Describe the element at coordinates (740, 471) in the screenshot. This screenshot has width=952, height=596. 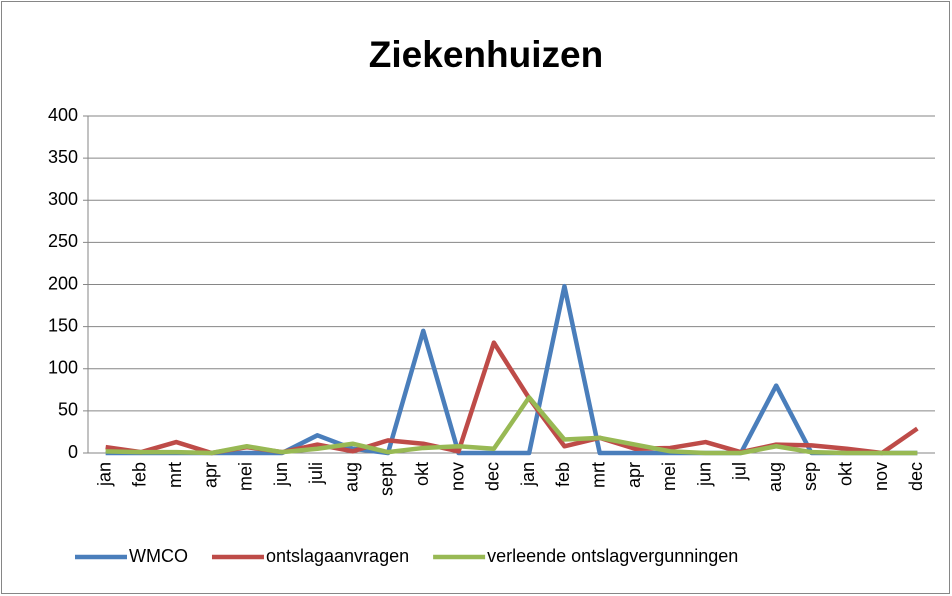
I see `x-tick-label: jul` at that location.